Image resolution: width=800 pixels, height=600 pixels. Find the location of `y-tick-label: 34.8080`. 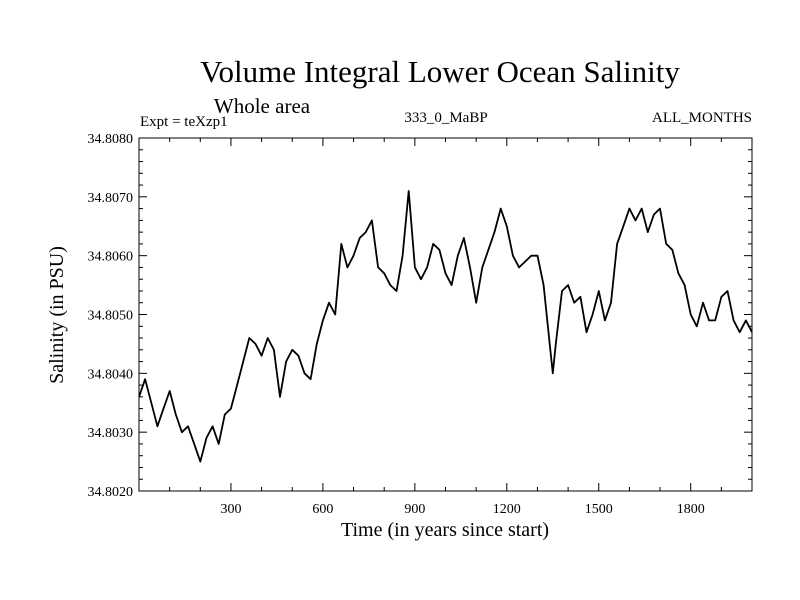

y-tick-label: 34.8080 is located at coordinates (111, 139).